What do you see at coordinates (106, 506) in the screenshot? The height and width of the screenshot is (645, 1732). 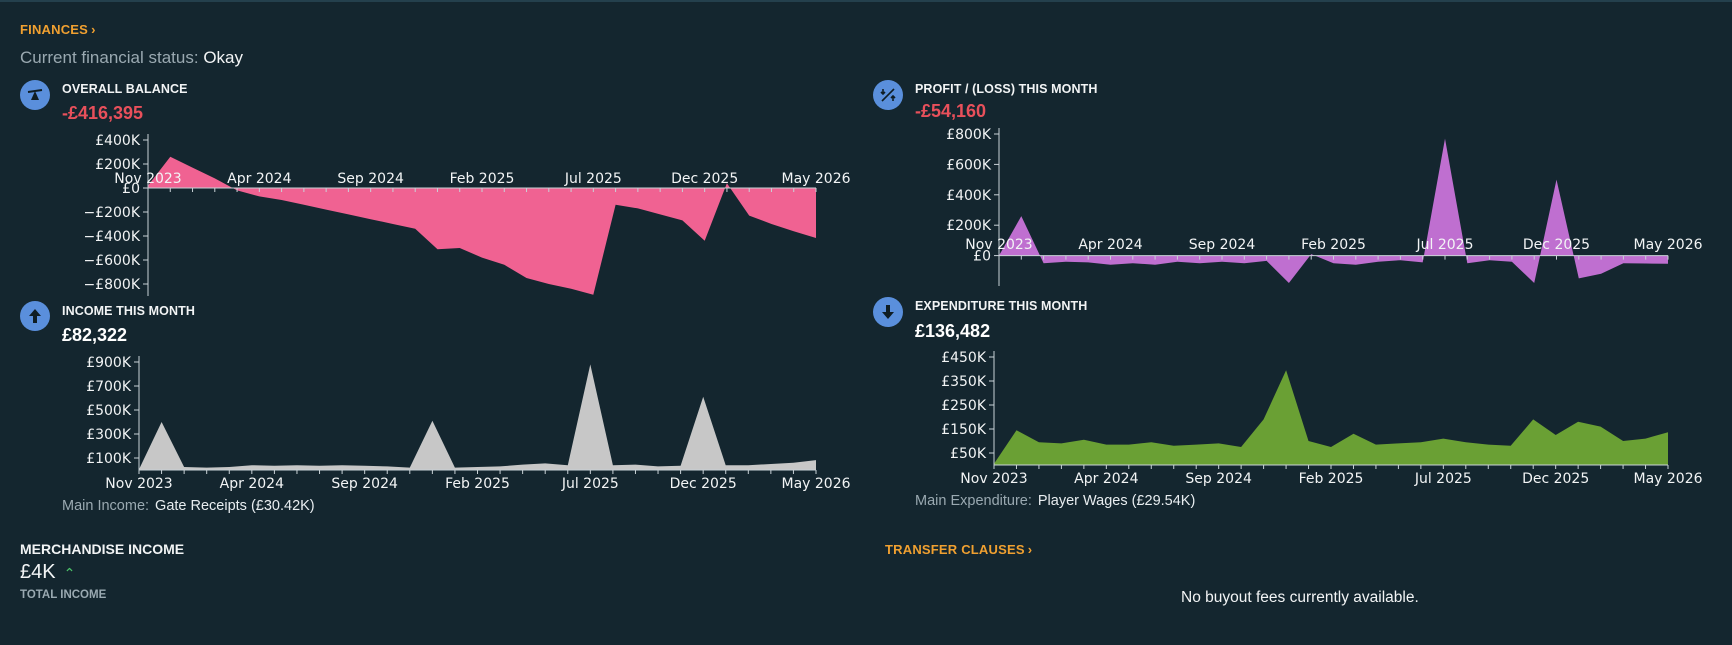 I see `main-income-label: Main Income:` at bounding box center [106, 506].